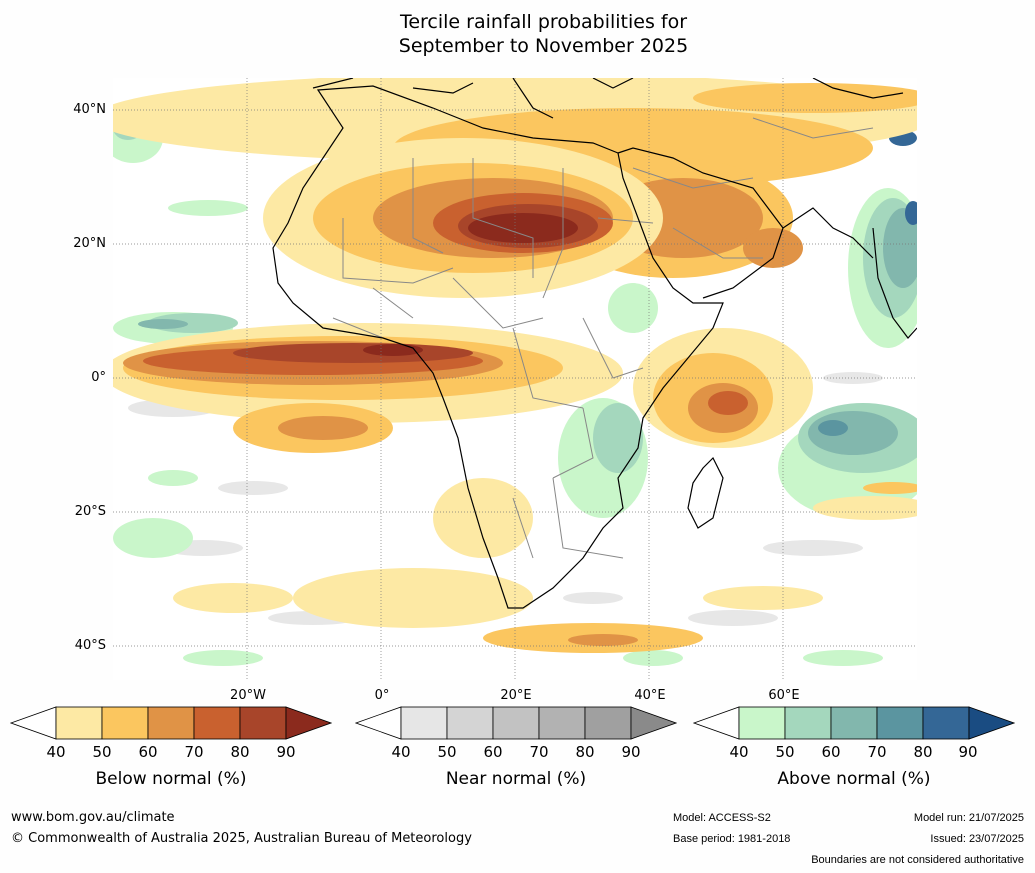 This screenshot has height=873, width=1035. I want to click on footer-issued: Issued: 23/07/2025, so click(977, 839).